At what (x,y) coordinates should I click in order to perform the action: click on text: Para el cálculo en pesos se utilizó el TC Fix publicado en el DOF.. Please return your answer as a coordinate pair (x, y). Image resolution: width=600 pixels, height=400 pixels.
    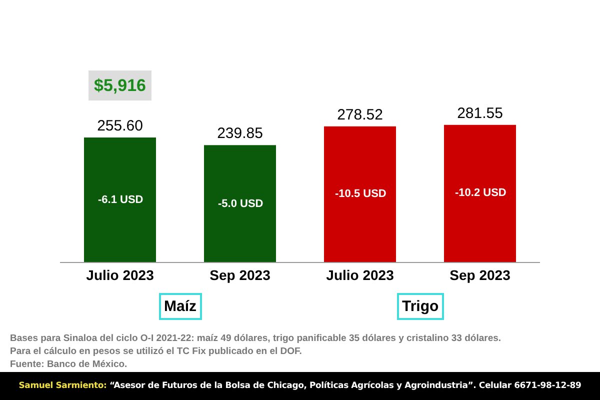
    Looking at the image, I should click on (156, 351).